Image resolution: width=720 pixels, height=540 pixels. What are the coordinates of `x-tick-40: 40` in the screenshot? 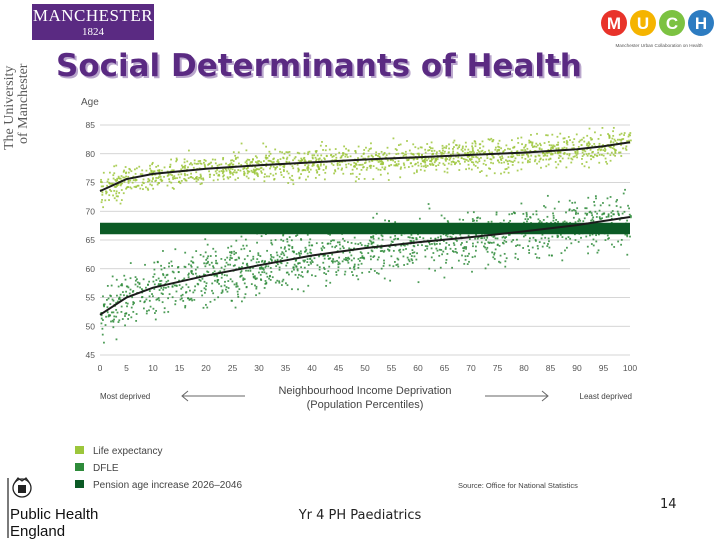 It's located at (312, 368).